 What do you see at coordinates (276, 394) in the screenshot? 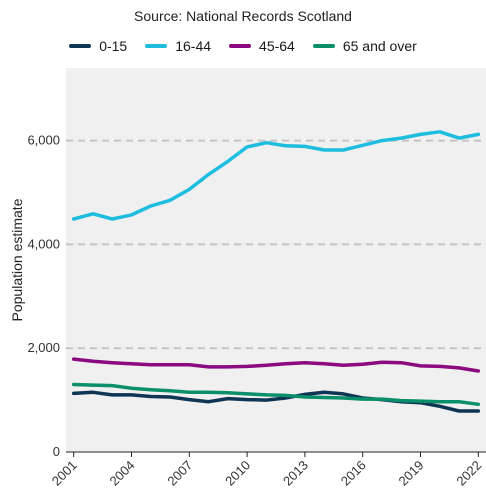
I see `series-line-65-and-over` at bounding box center [276, 394].